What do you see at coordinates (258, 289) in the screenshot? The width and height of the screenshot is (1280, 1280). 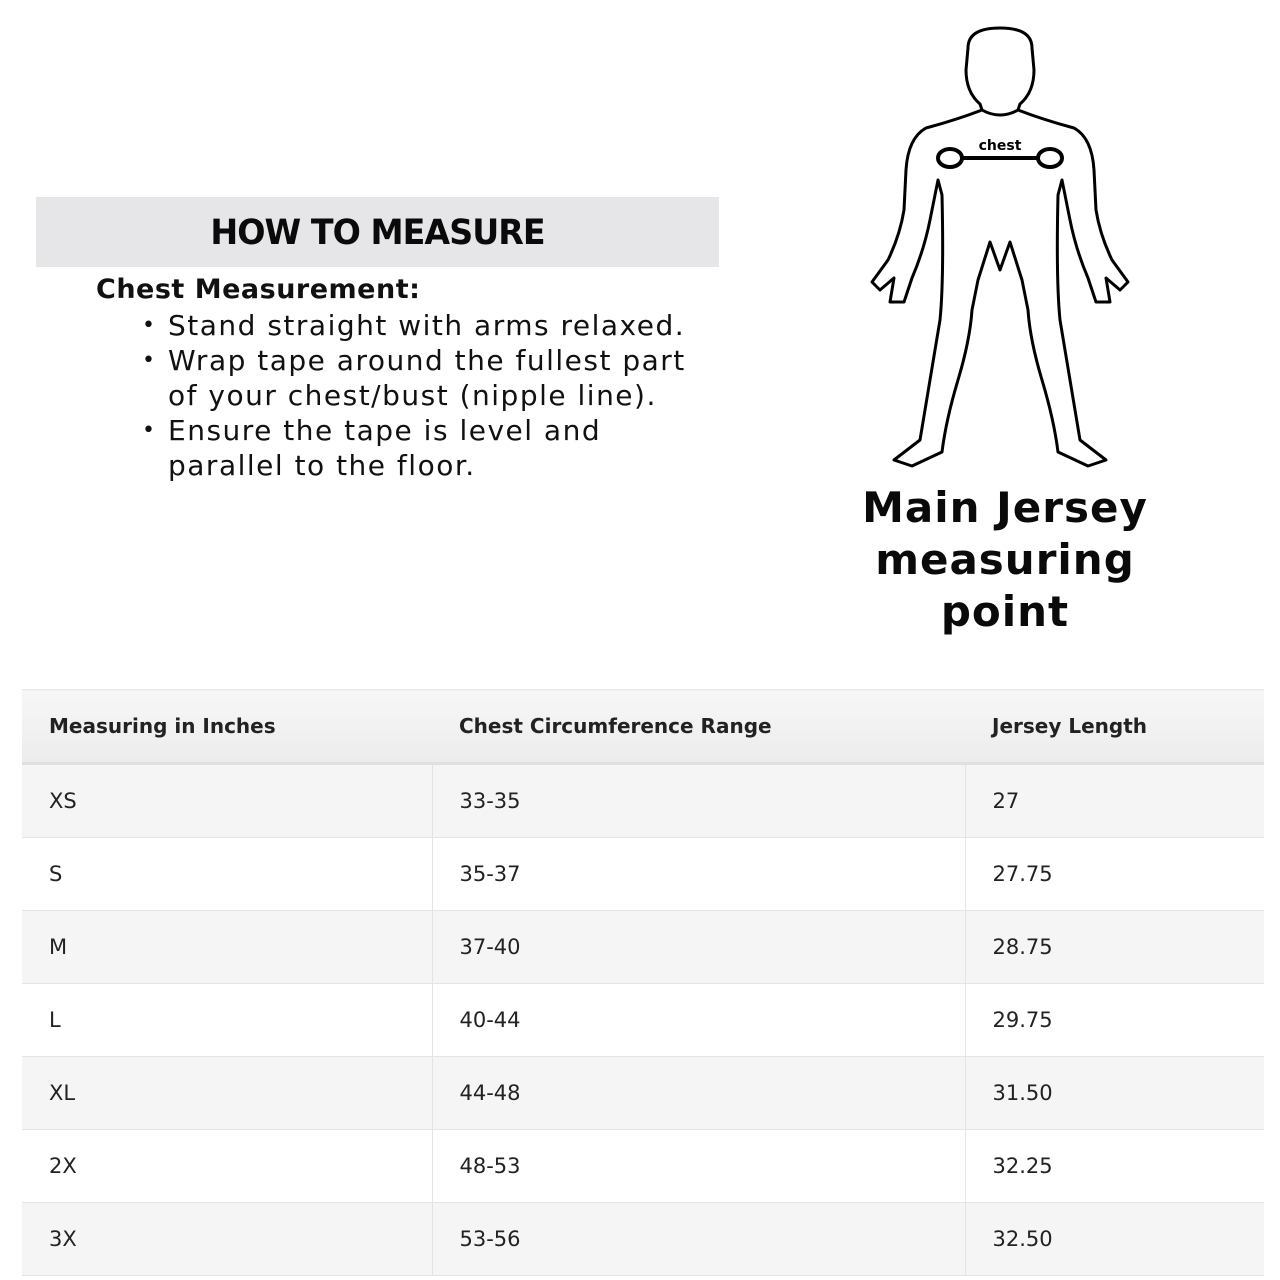 I see `chest-measurement-heading: Chest Measurement:` at bounding box center [258, 289].